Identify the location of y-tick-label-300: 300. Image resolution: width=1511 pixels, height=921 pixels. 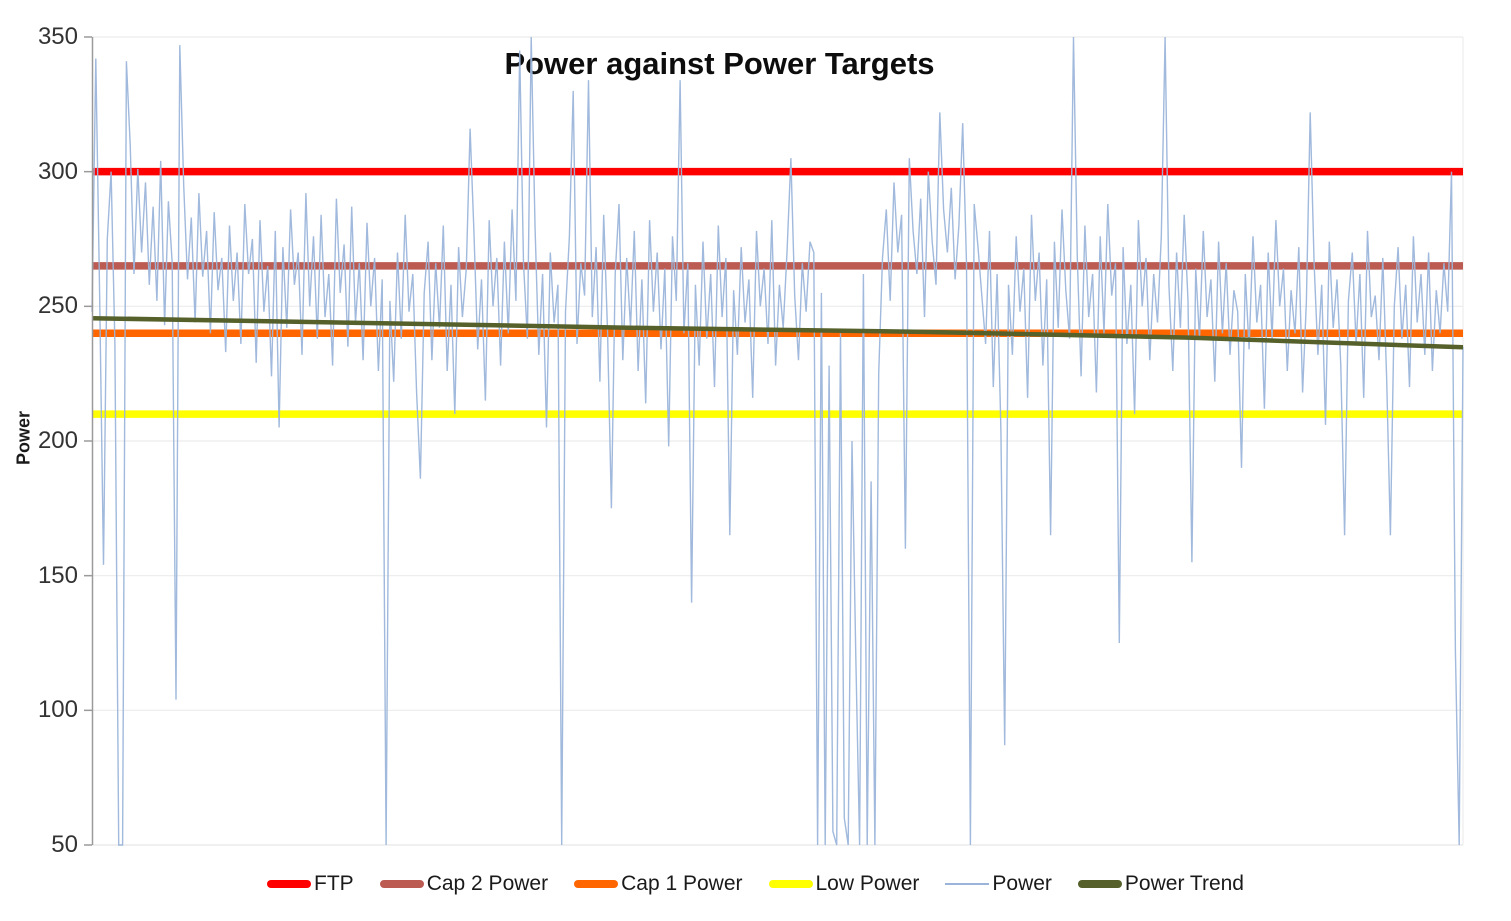
(57, 171).